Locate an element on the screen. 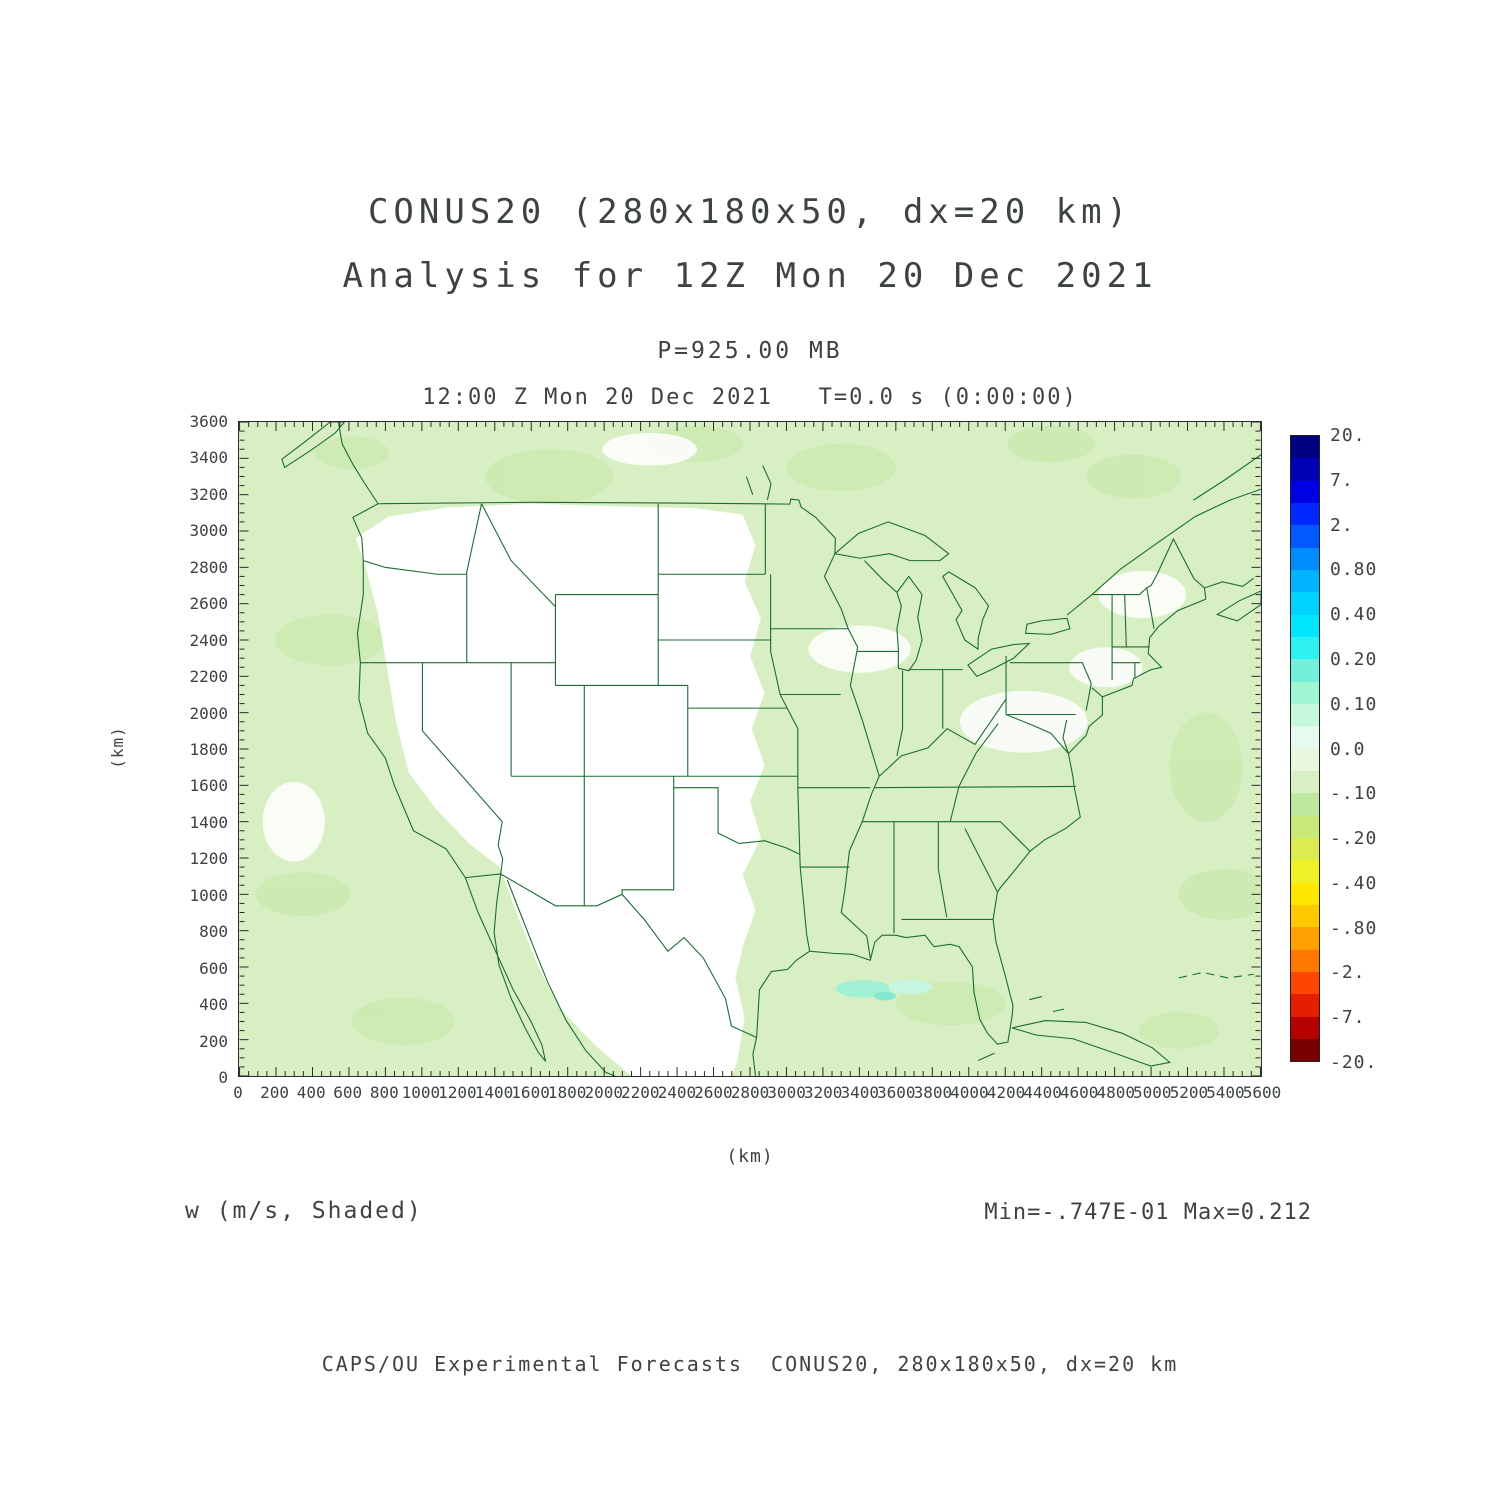  y-tick-label: 600 is located at coordinates (213, 968).